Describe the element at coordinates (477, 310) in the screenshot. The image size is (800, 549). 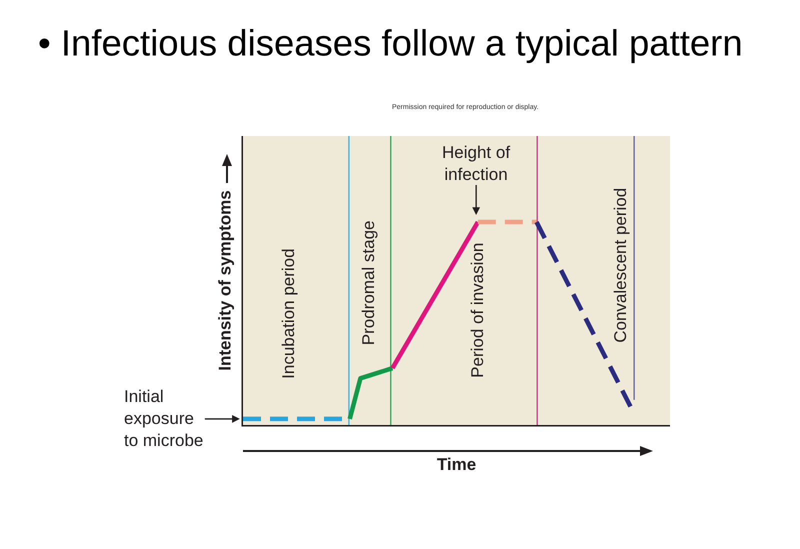
I see `annotation: Period of invasion` at that location.